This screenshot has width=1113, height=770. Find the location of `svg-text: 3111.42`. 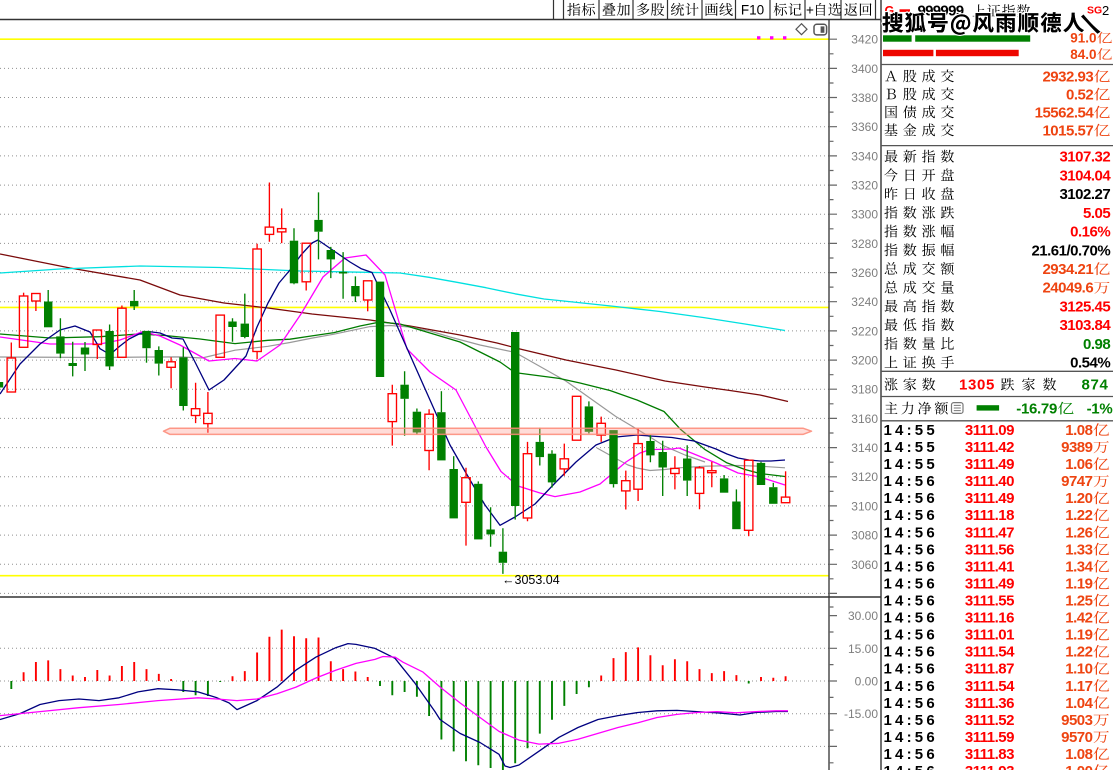

svg-text: 3111.42 is located at coordinates (989, 447).